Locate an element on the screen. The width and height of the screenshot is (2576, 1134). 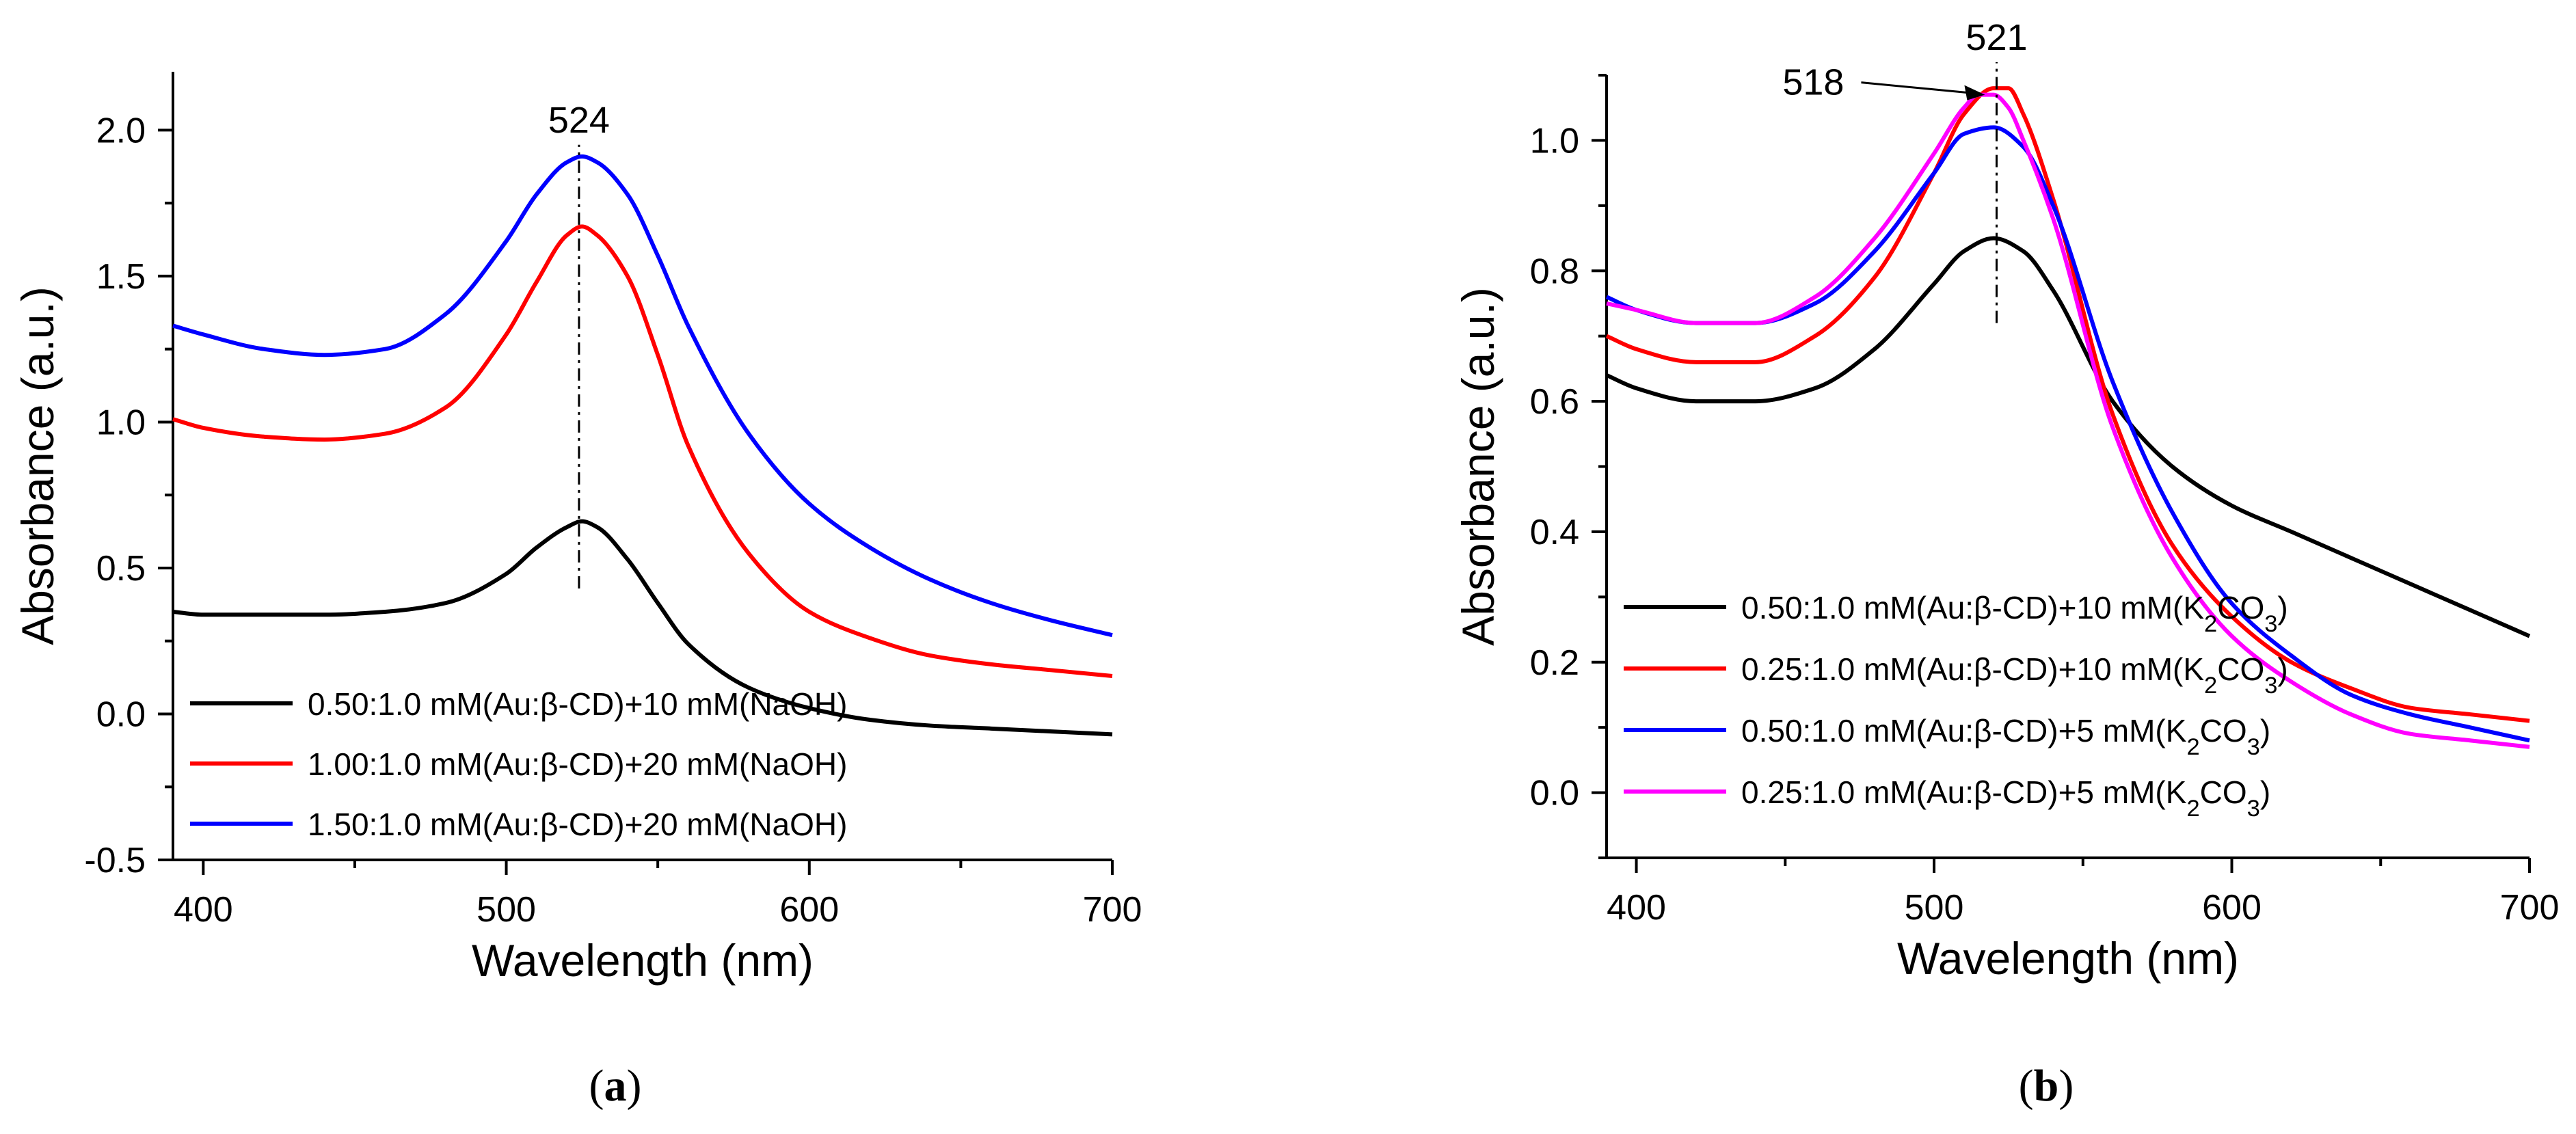
y-tick-label: 0.8 is located at coordinates (1554, 271).